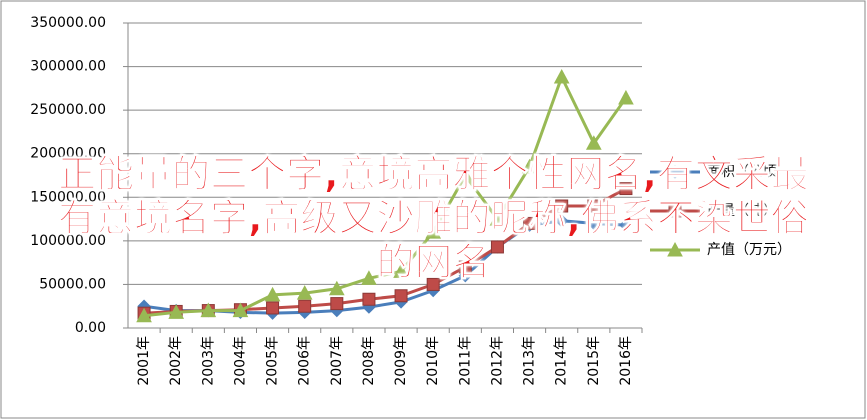 This screenshot has width=867, height=420. I want to click on y-tick-label: 150000.00, so click(68, 197).